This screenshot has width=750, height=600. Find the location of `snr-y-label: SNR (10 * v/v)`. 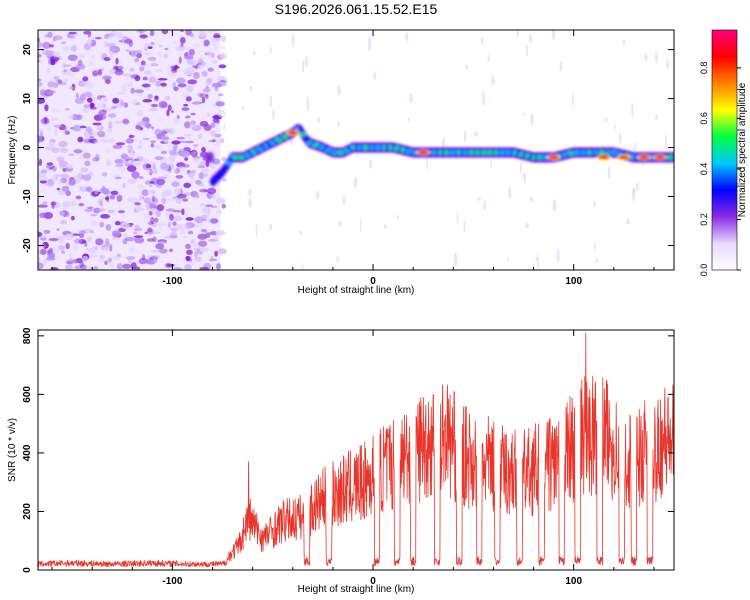

snr-y-label: SNR (10 * v/v) is located at coordinates (12, 450).